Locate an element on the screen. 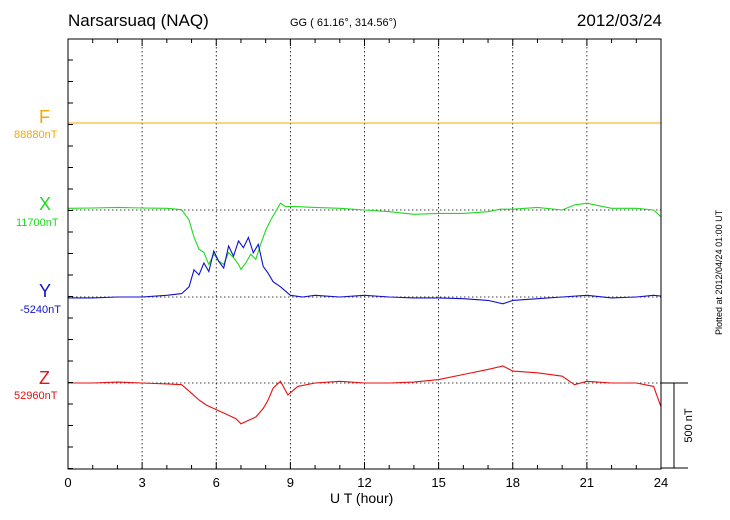  baseline-z: 52960nT is located at coordinates (36, 396).